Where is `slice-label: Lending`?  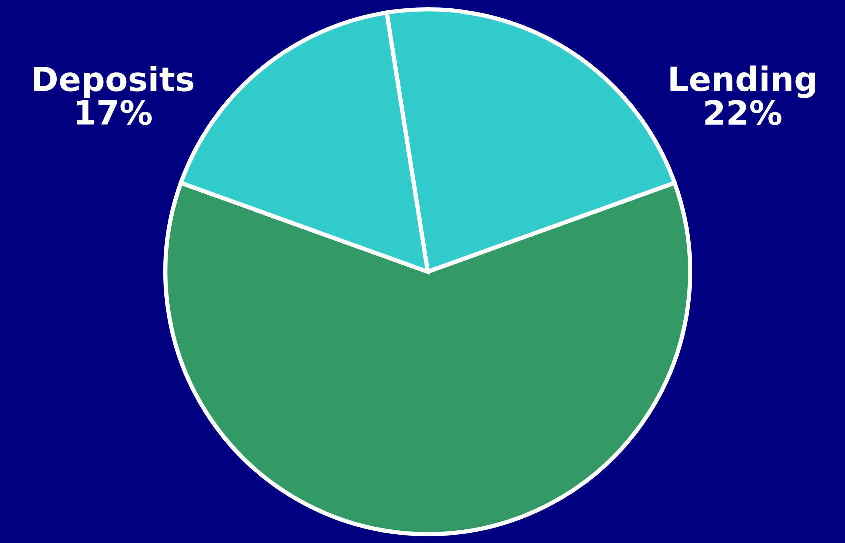
slice-label: Lending is located at coordinates (743, 82).